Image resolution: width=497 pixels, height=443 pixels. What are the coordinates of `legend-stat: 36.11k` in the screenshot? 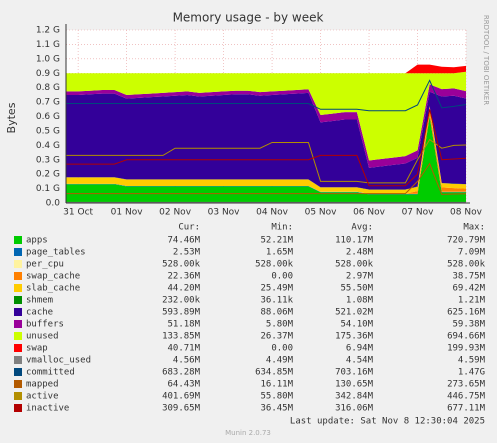 It's located at (276, 301).